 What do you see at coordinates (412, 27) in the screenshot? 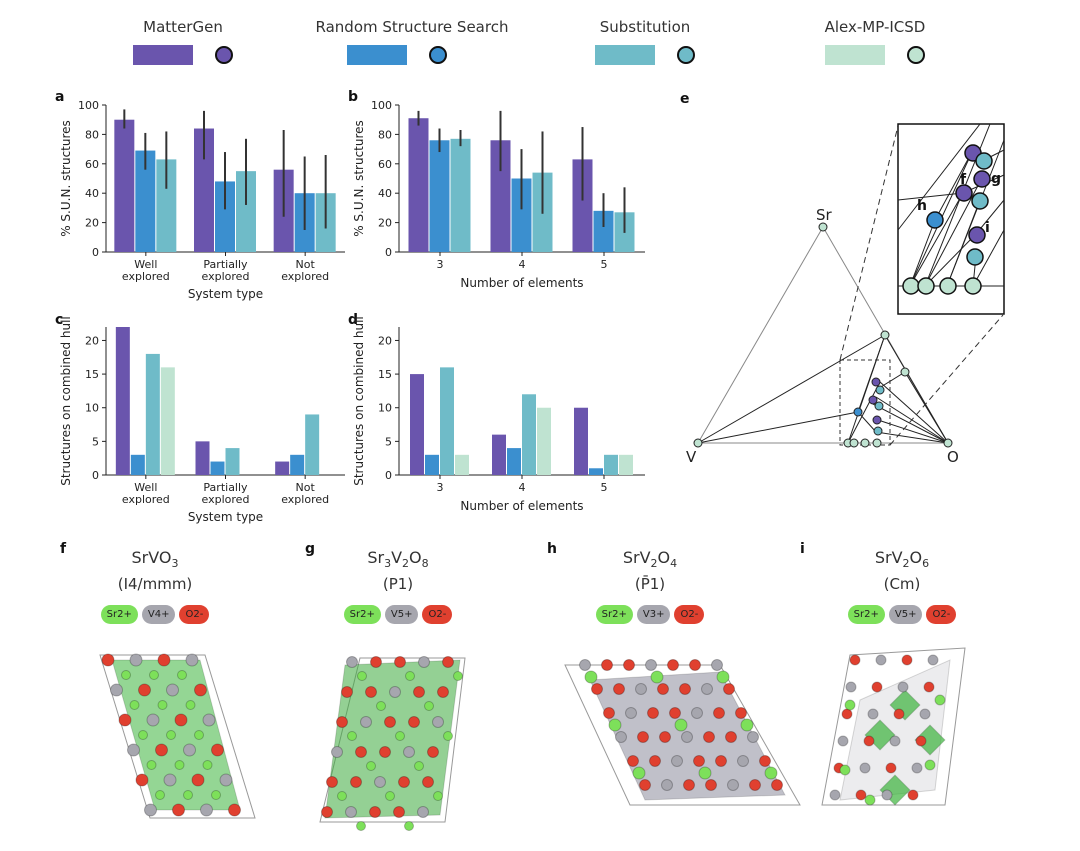
I see `legend-label: Random Structure Search` at bounding box center [412, 27].